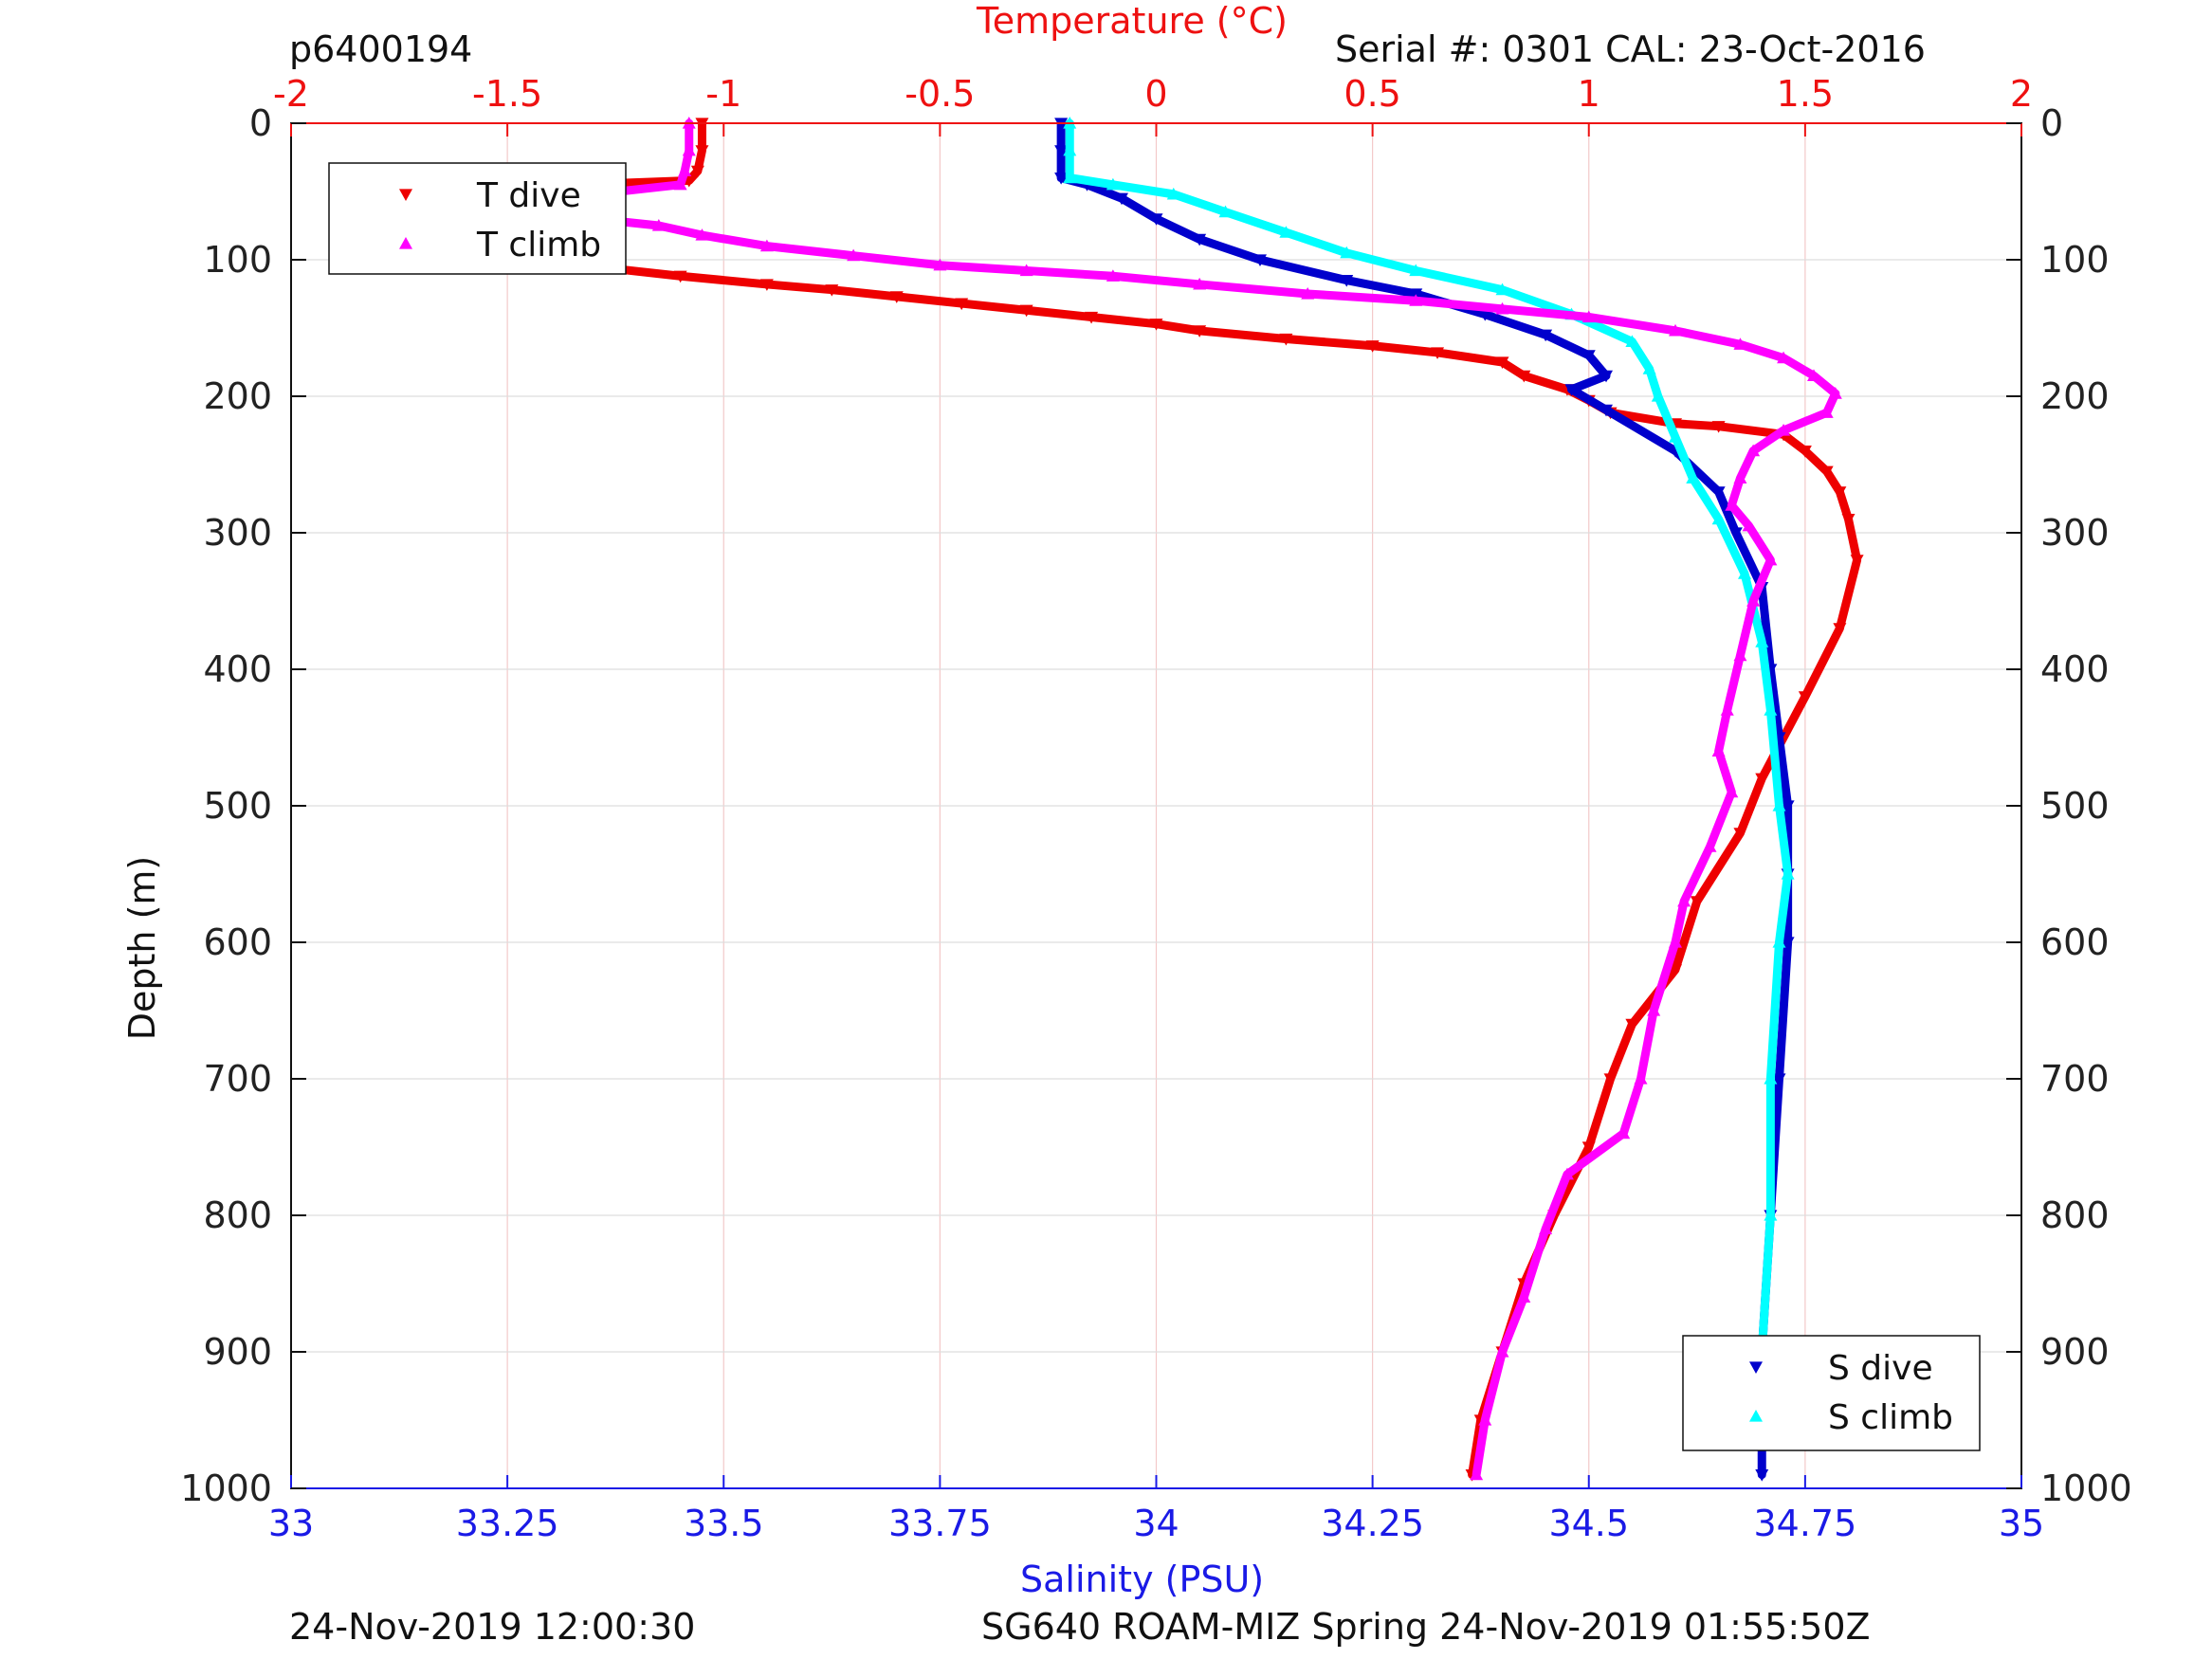 This screenshot has width=2212, height=1659. I want to click on legend-salinity-box, so click(1831, 1393).